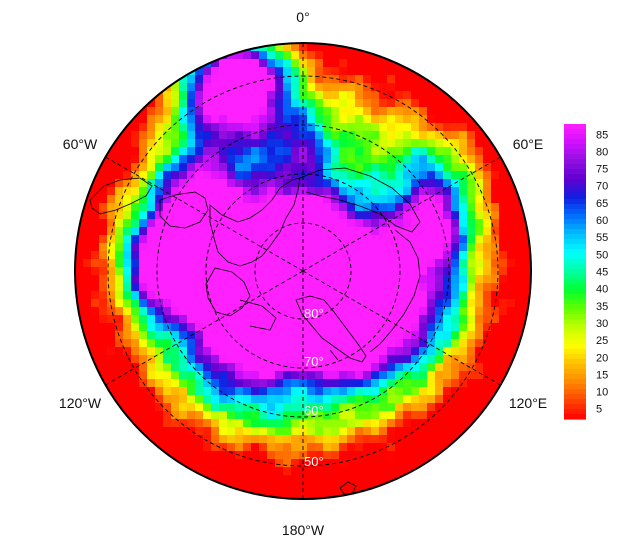 The width and height of the screenshot is (625, 552). Describe the element at coordinates (255, 222) in the screenshot. I see `coastline-greenland` at that location.